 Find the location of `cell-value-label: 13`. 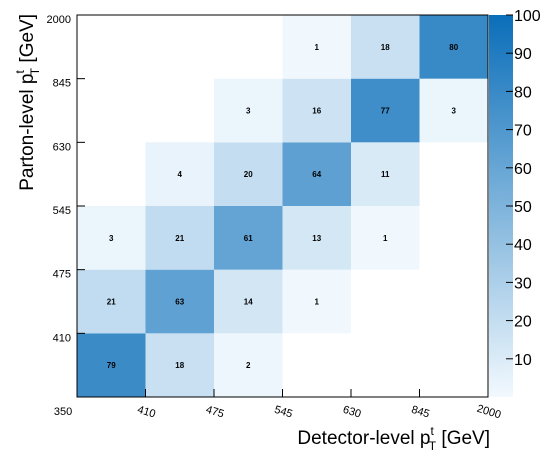

cell-value-label: 13 is located at coordinates (316, 238).